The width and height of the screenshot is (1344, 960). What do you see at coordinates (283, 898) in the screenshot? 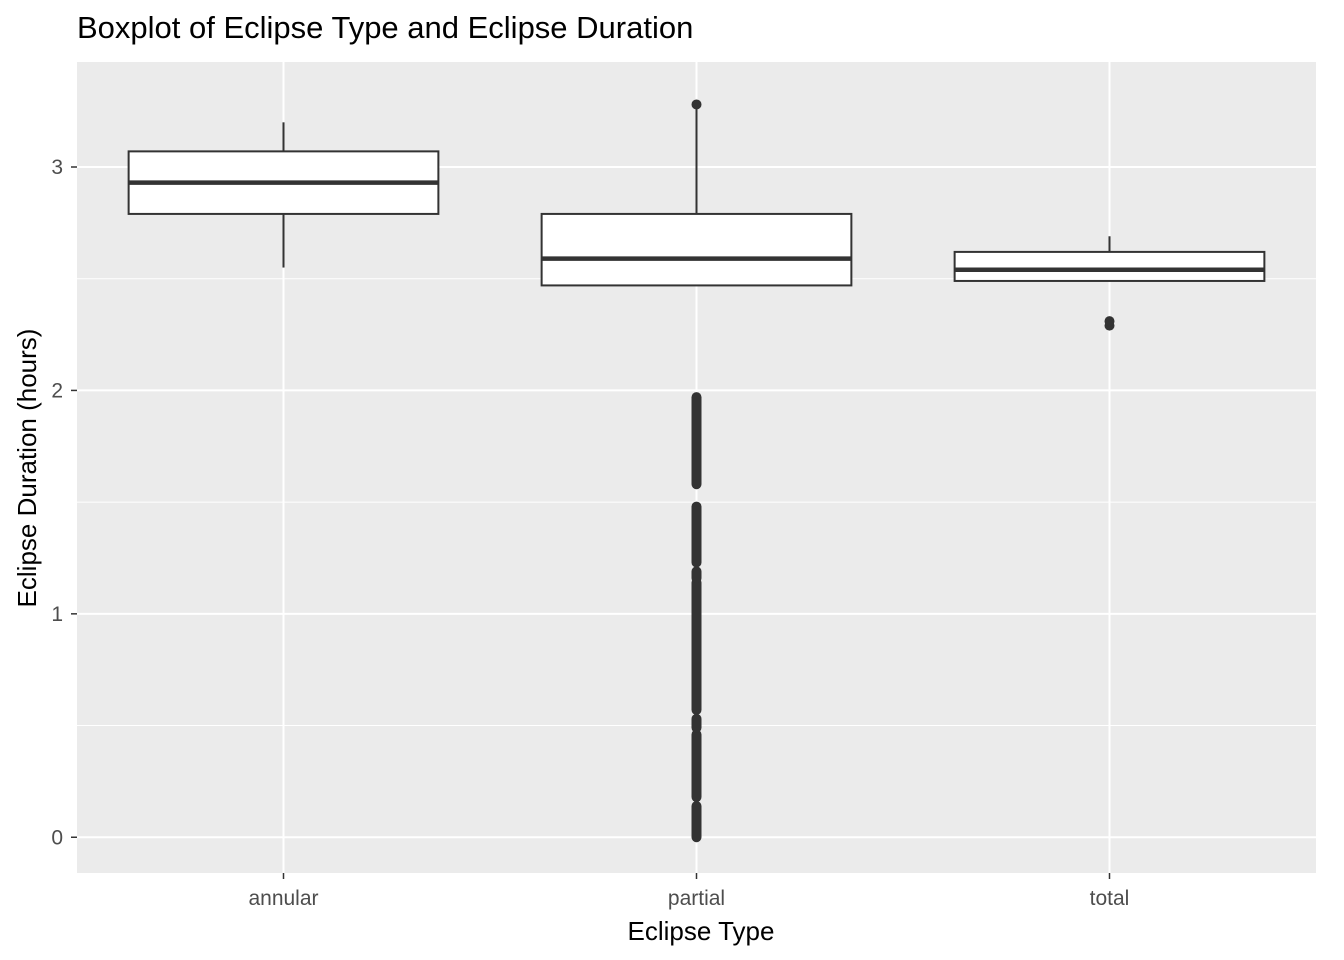
I see `x-tick-label: annular` at bounding box center [283, 898].